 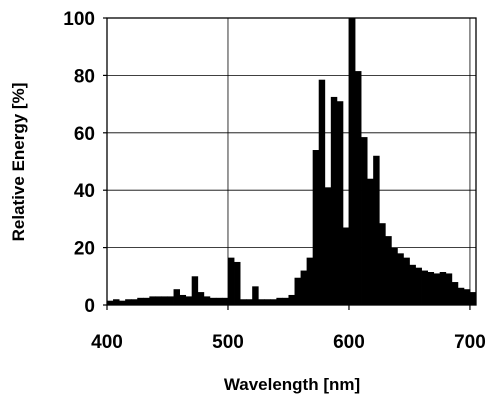 I want to click on y-tick-label: 80, so click(x=84, y=76).